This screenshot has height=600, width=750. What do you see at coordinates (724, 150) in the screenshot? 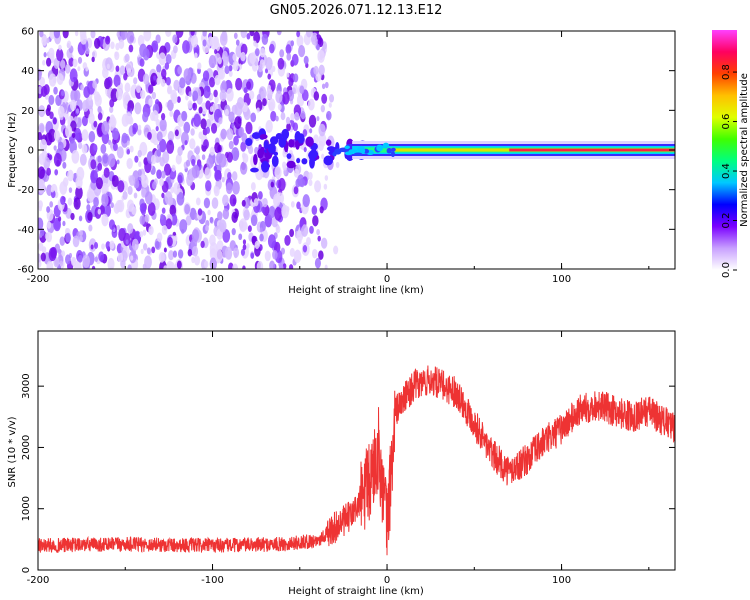
I see `colorbar` at bounding box center [724, 150].